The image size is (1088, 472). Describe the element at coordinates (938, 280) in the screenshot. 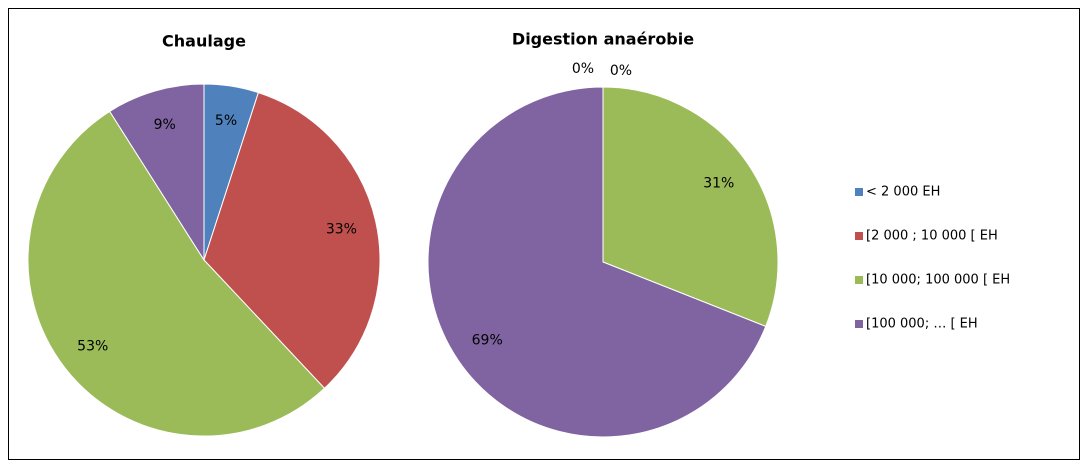

I see `legend-label: [10 000; 100 000 [ EH` at that location.